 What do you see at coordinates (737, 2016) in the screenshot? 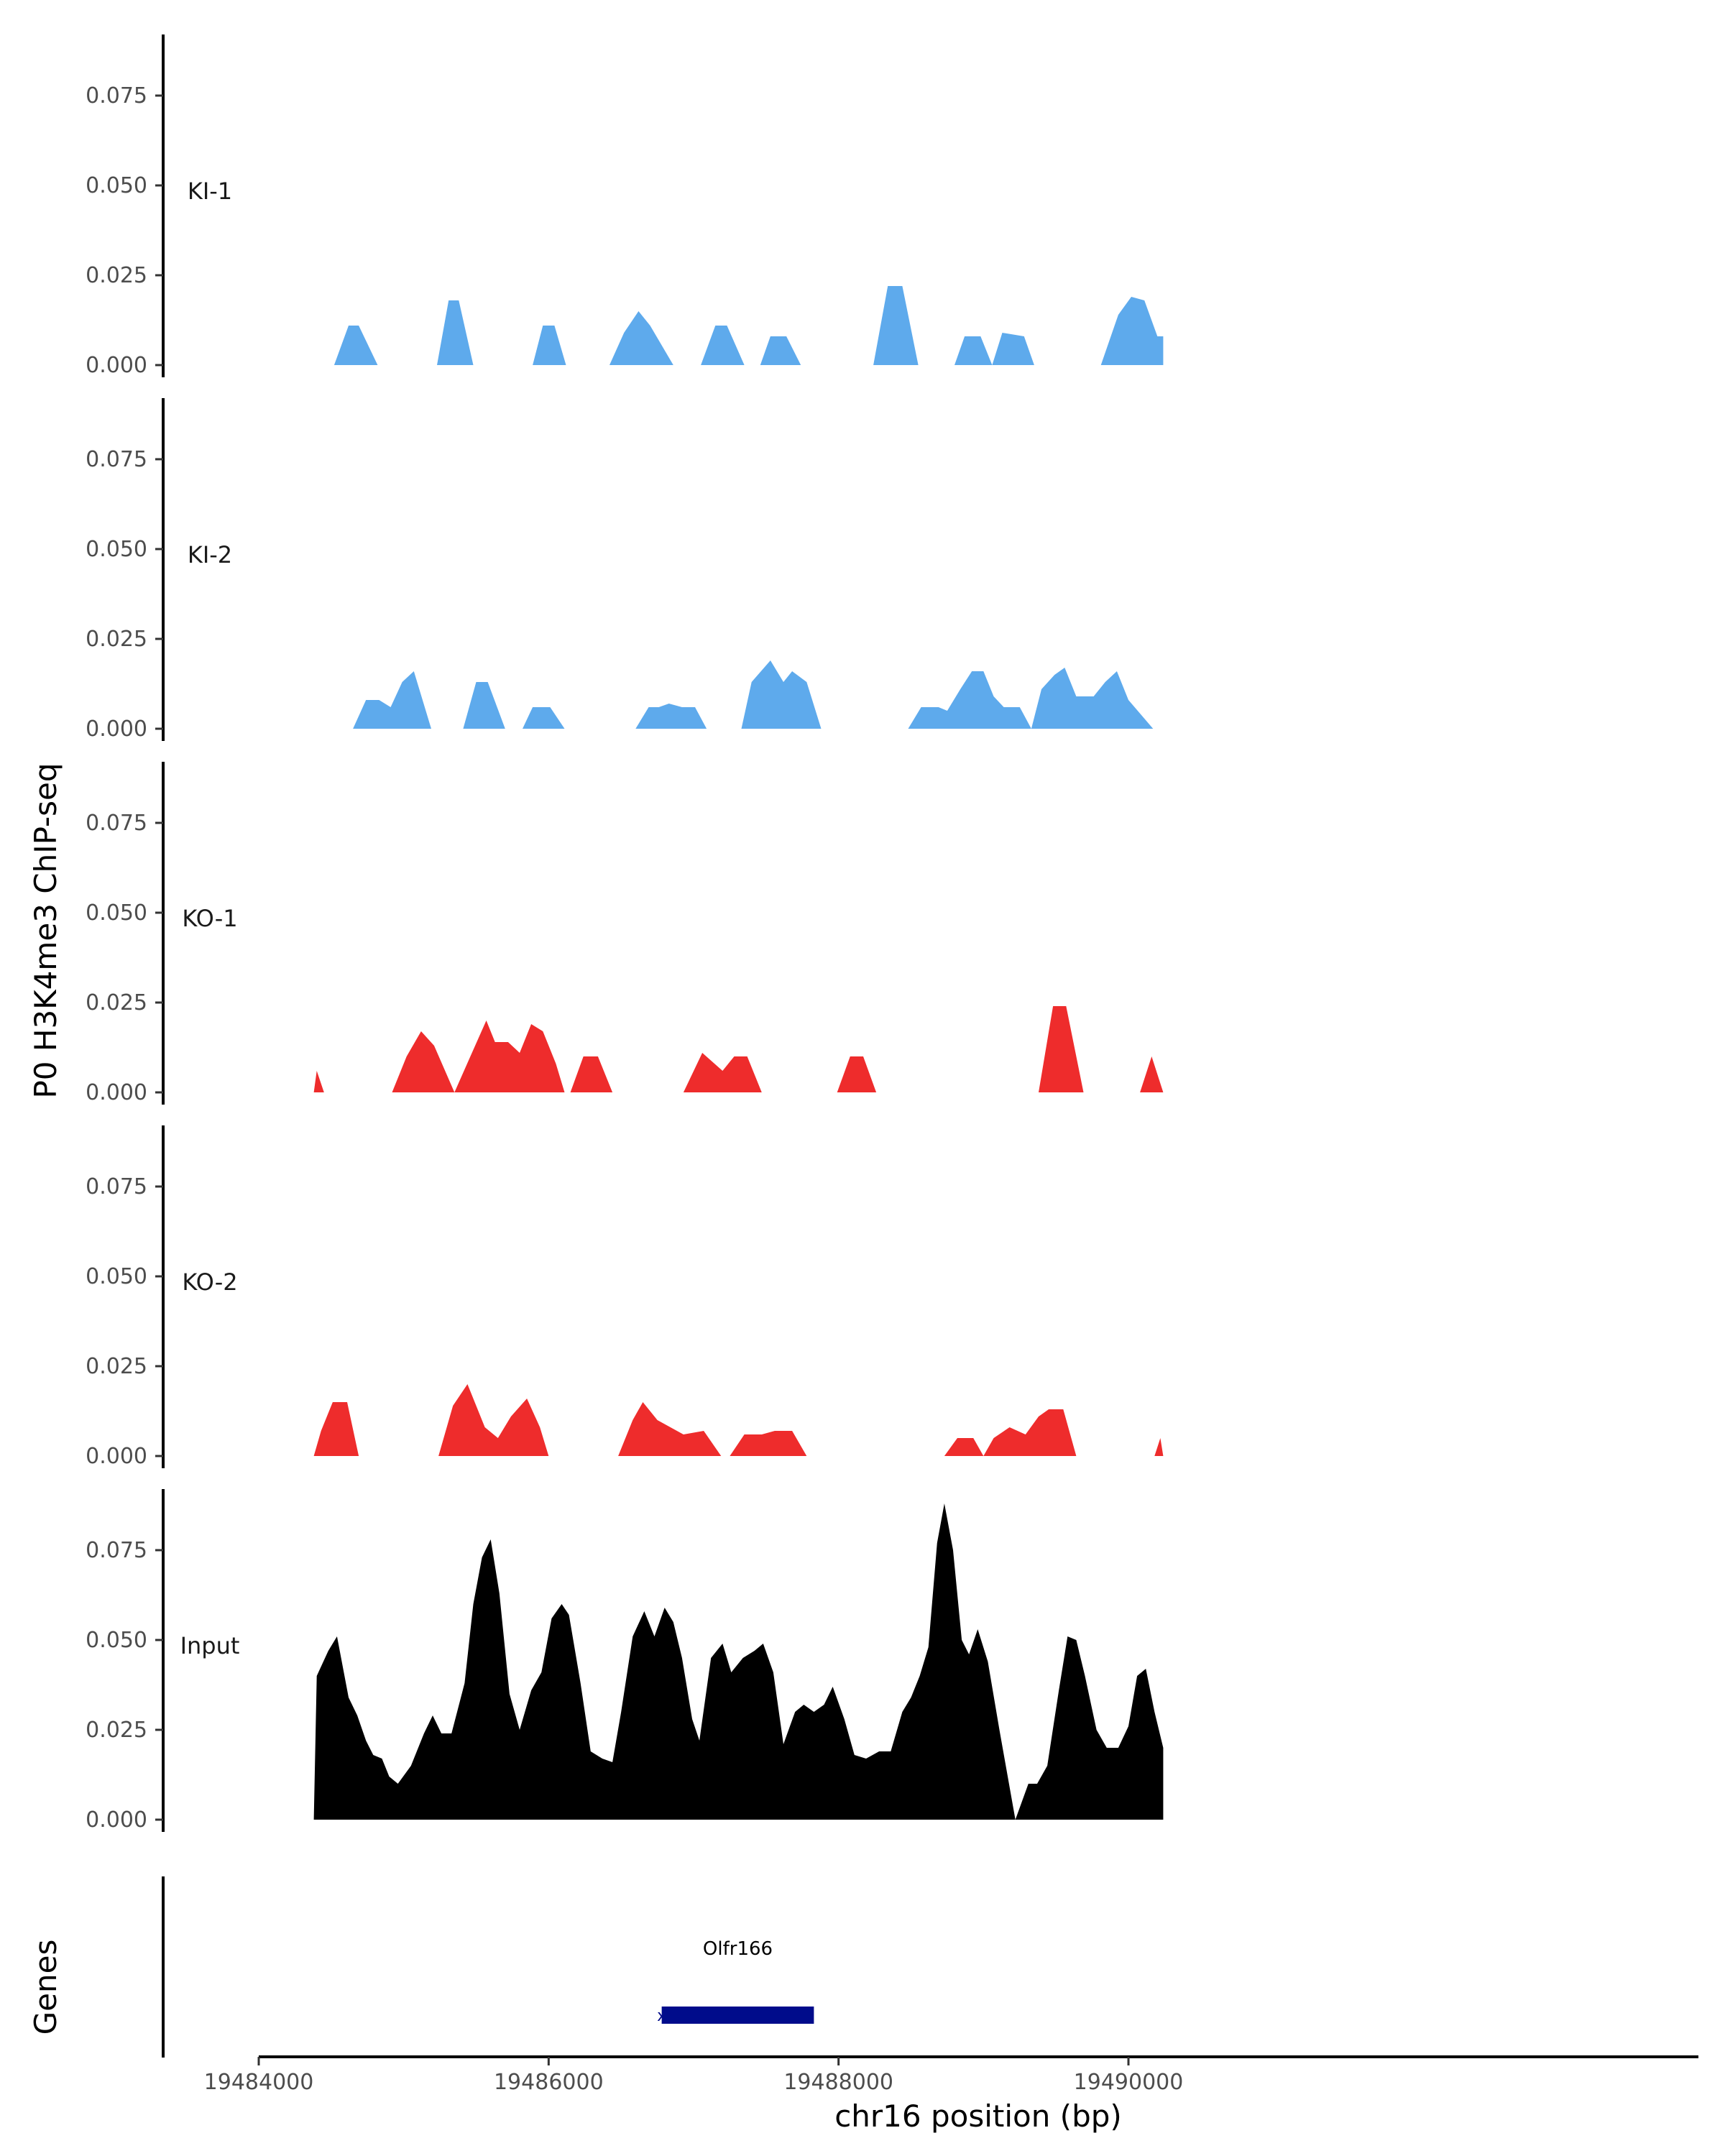
I see `gene-body` at bounding box center [737, 2016].